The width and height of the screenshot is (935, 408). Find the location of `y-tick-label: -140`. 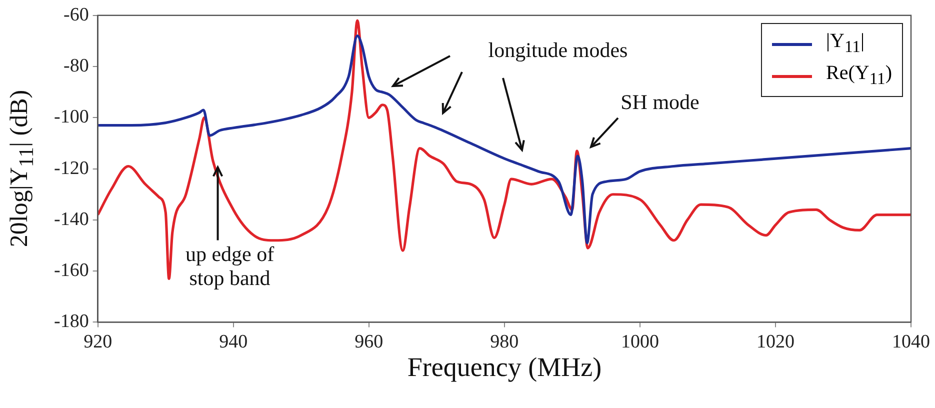

y-tick-label: -140 is located at coordinates (71, 219).